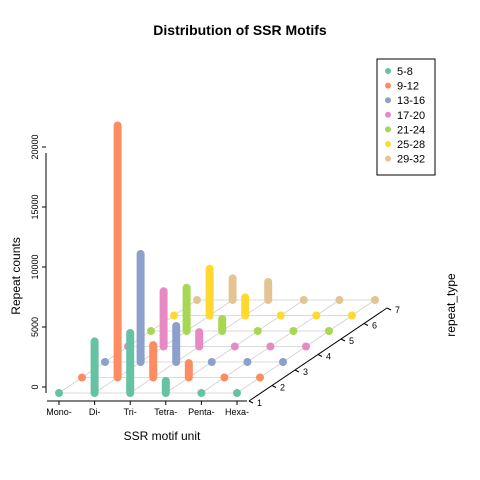  Describe the element at coordinates (197, 300) in the screenshot. I see `point-29-32-Mono-` at that location.